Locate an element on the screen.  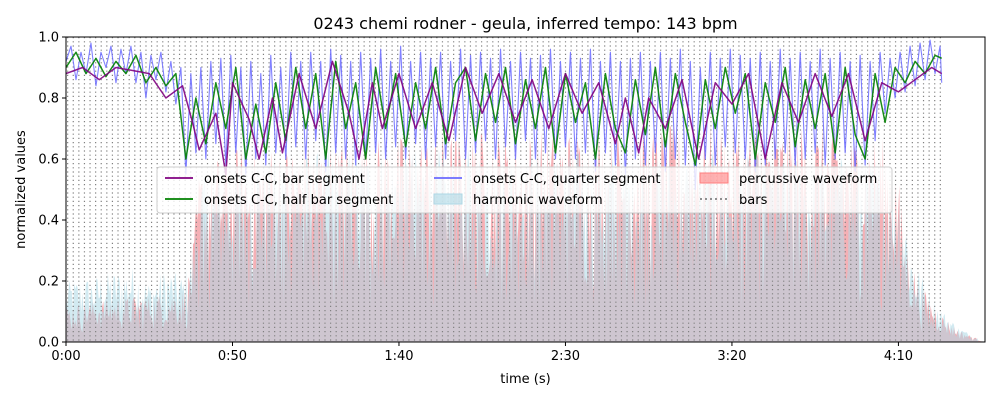
y-tick-label: 1.0 is located at coordinates (48, 38).